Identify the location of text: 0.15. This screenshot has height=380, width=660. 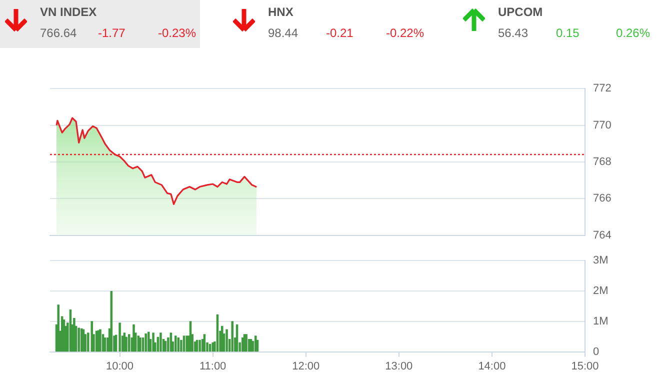
(568, 33).